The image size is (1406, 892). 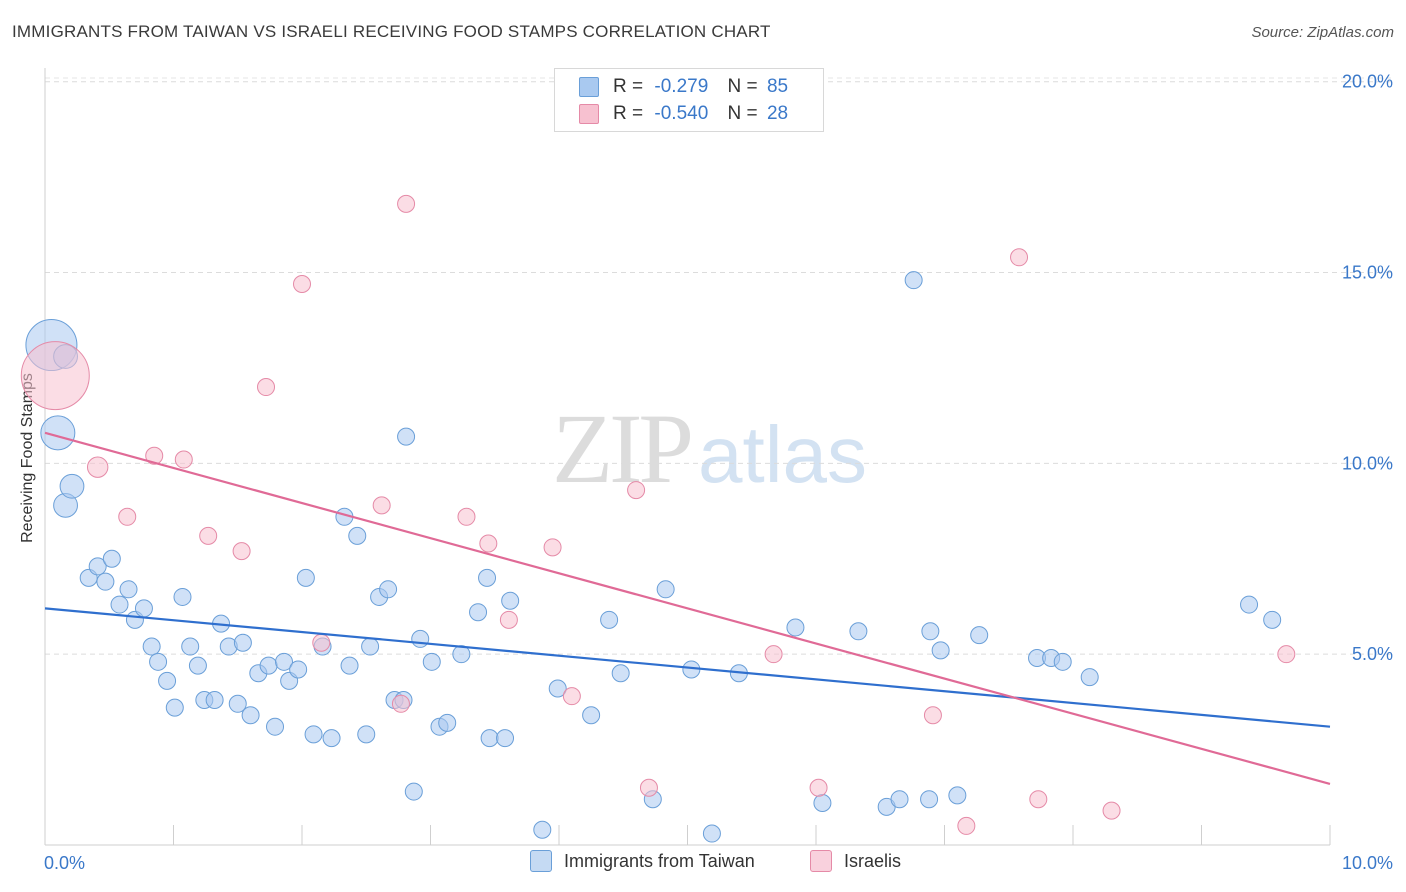 What do you see at coordinates (659, 860) in the screenshot?
I see `legend-label-taiwan: Immigrants from Taiwan` at bounding box center [659, 860].